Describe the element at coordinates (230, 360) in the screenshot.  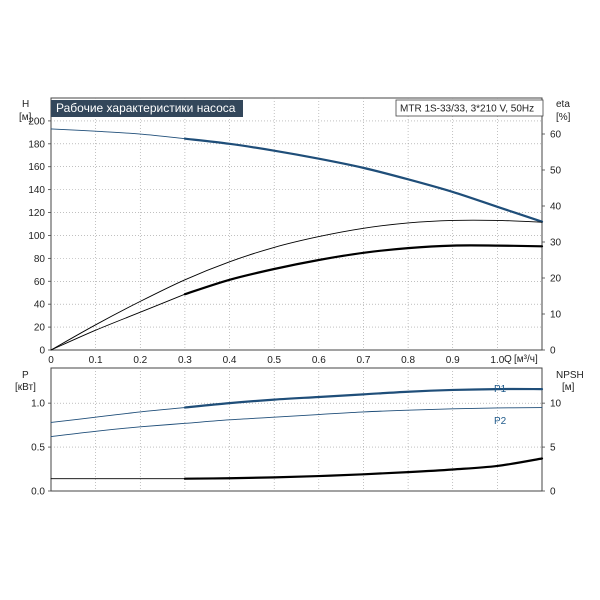
I see `x-tick-label: 0.4` at that location.